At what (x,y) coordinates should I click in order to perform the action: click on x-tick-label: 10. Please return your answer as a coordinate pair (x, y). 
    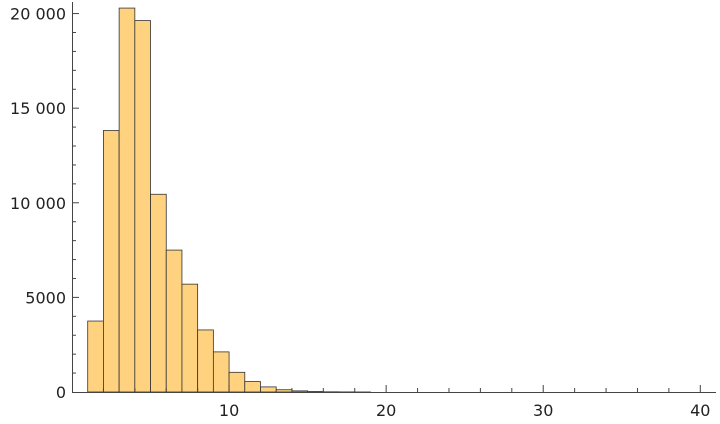
    Looking at the image, I should click on (229, 410).